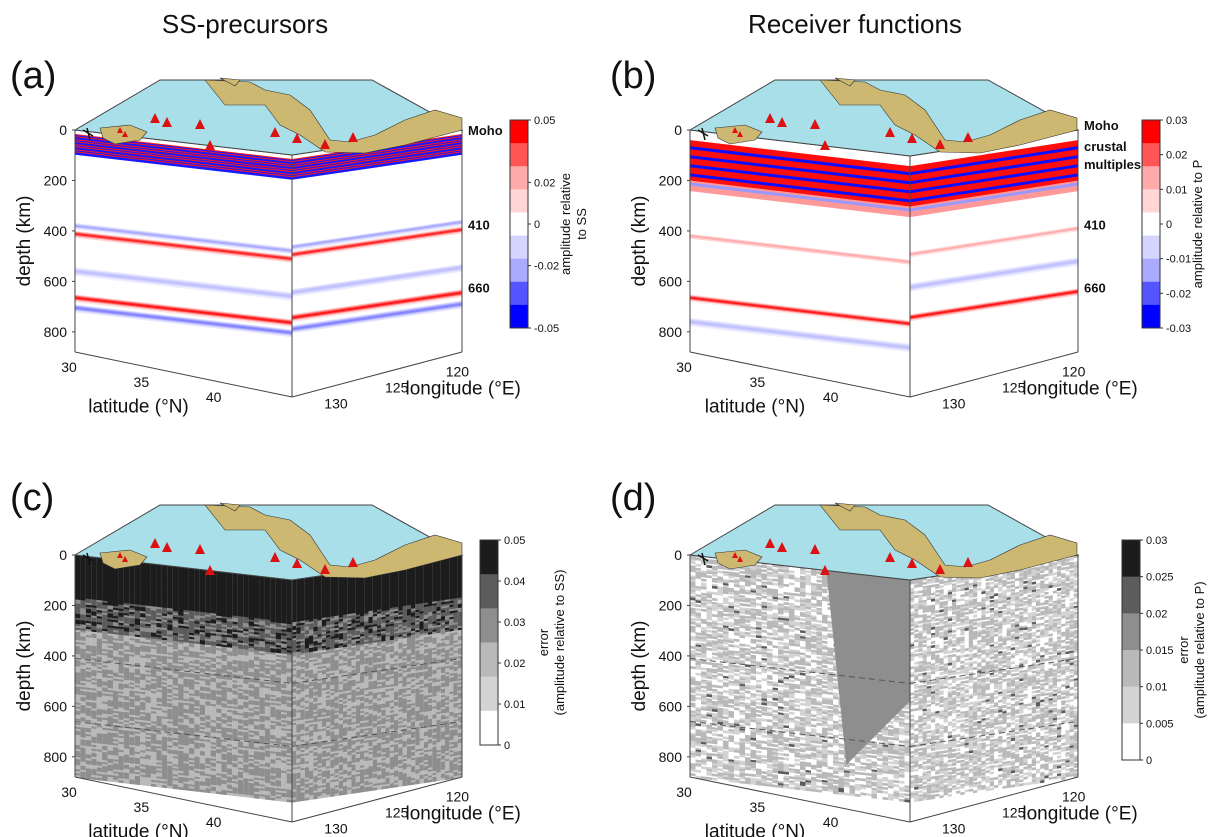 This screenshot has height=837, width=1217. What do you see at coordinates (1178, 329) in the screenshot?
I see `colorbar-tick-label: -0.03` at bounding box center [1178, 329].